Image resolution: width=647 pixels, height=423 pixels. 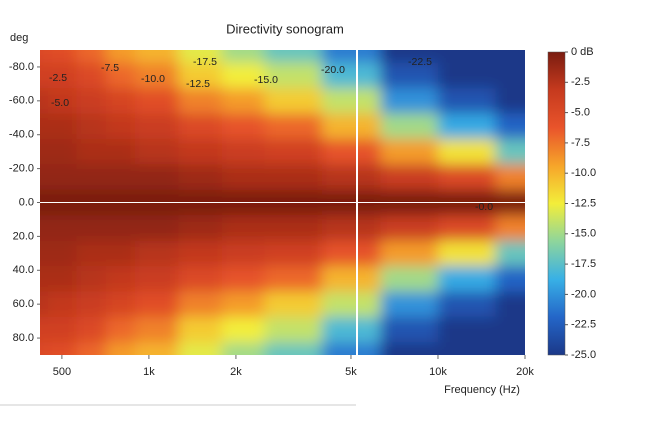 What do you see at coordinates (58, 78) in the screenshot?
I see `contour-label: -2.5` at bounding box center [58, 78].